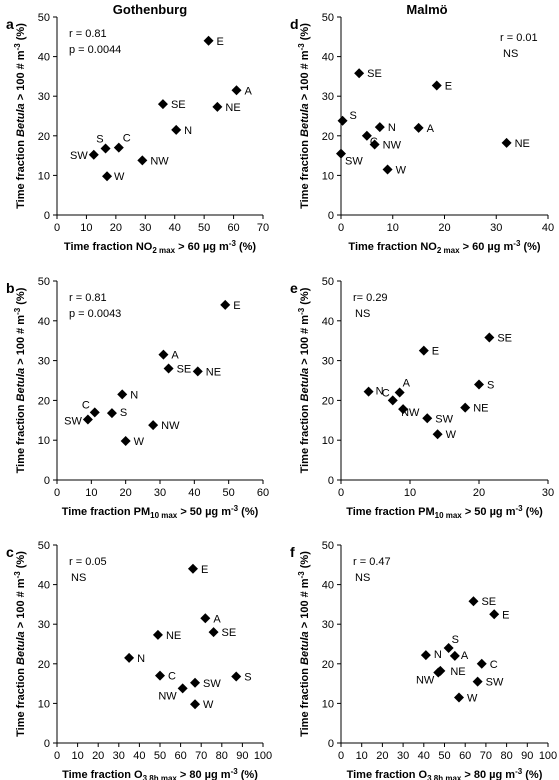 This screenshot has height=780, width=559. Describe the element at coordinates (519, 38) in the screenshot. I see `stat-annotation: r = 0.01` at that location.